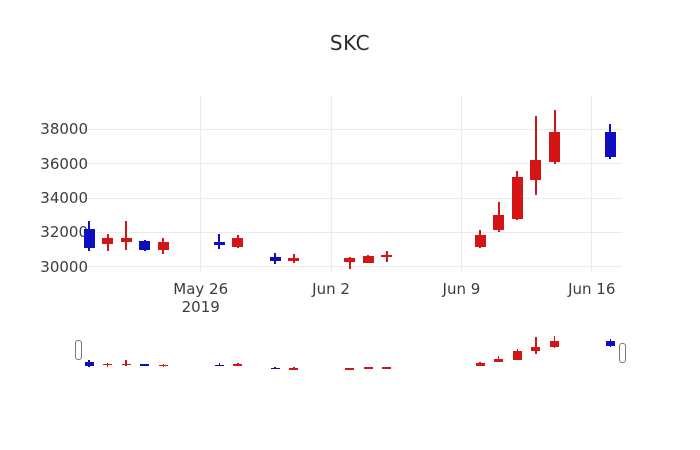 Image resolution: width=700 pixels, height=450 pixels. What do you see at coordinates (350, 43) in the screenshot?
I see `chart-title: SKC` at bounding box center [350, 43].